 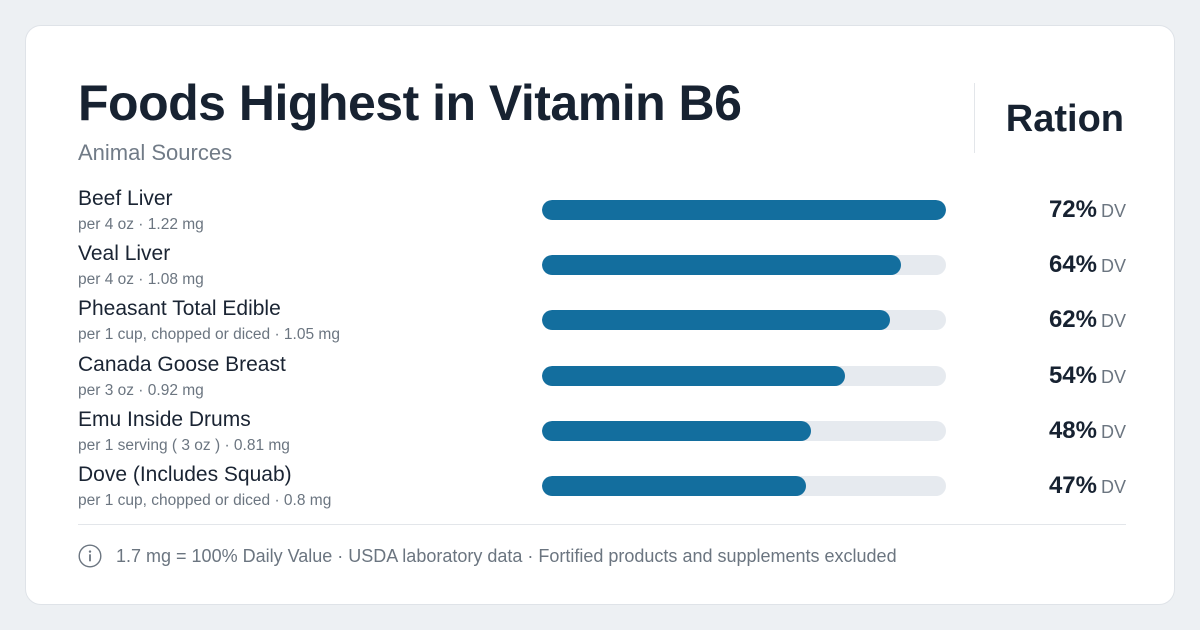 I want to click on value-label: 48% DV, so click(x=1087, y=431).